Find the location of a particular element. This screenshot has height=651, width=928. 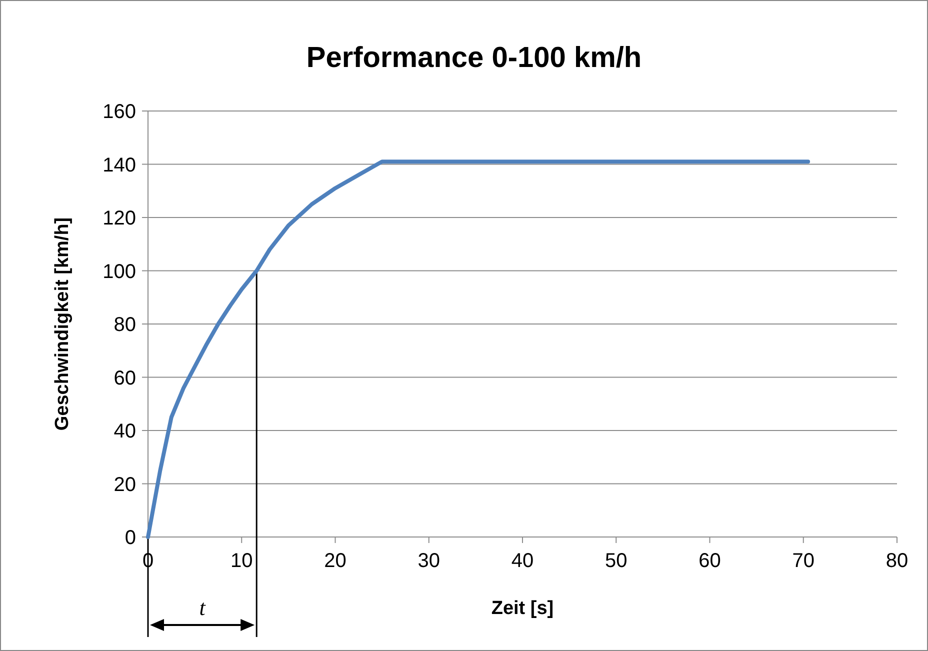

y-tick-label: 120 is located at coordinates (119, 219).